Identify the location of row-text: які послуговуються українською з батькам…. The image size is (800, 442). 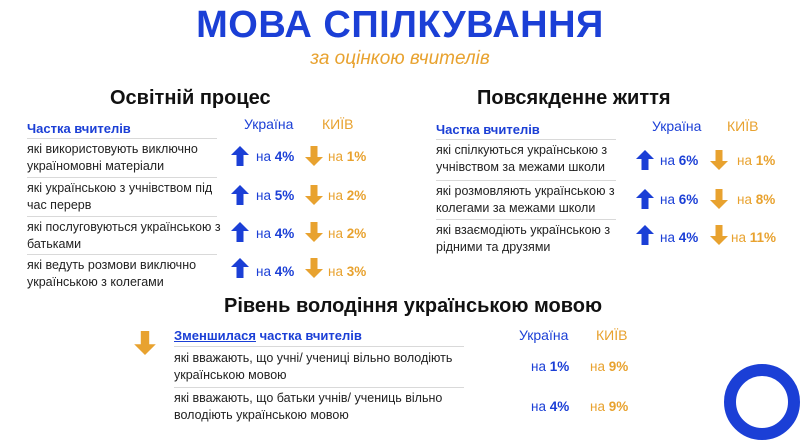
(124, 235).